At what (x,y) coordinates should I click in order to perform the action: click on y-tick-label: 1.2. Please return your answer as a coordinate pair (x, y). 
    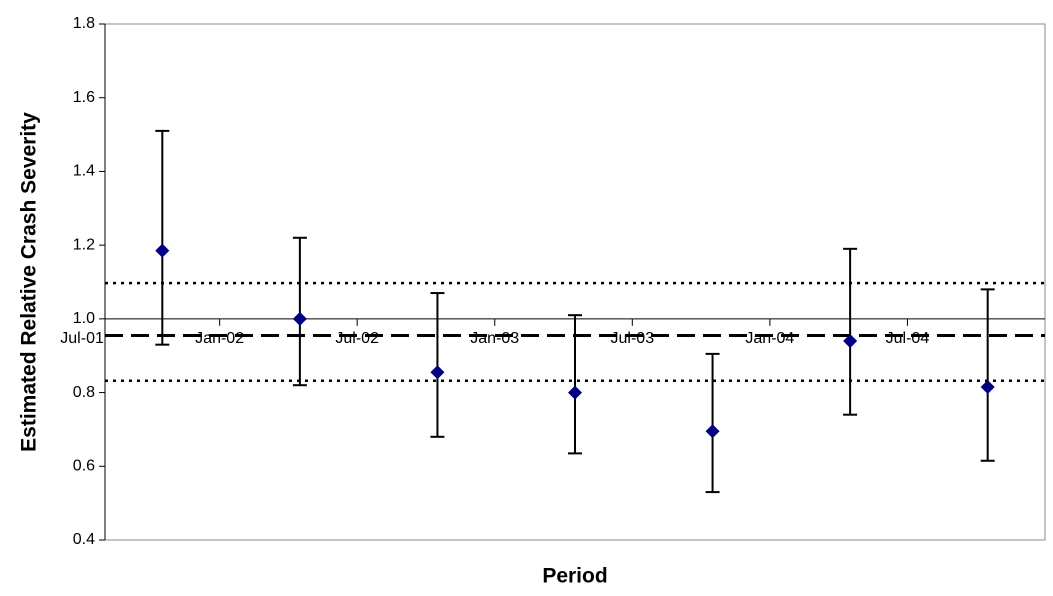
    Looking at the image, I should click on (84, 244).